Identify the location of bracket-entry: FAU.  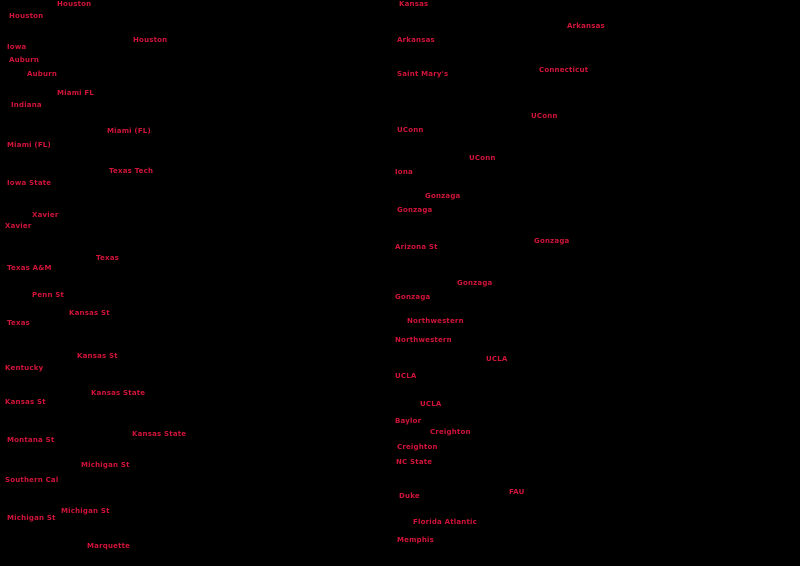
(517, 492).